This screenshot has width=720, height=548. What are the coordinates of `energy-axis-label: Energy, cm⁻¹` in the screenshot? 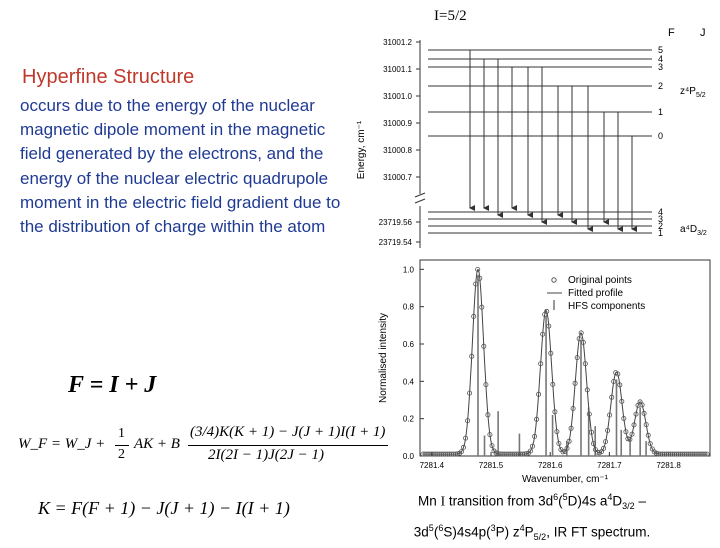 It's located at (361, 149).